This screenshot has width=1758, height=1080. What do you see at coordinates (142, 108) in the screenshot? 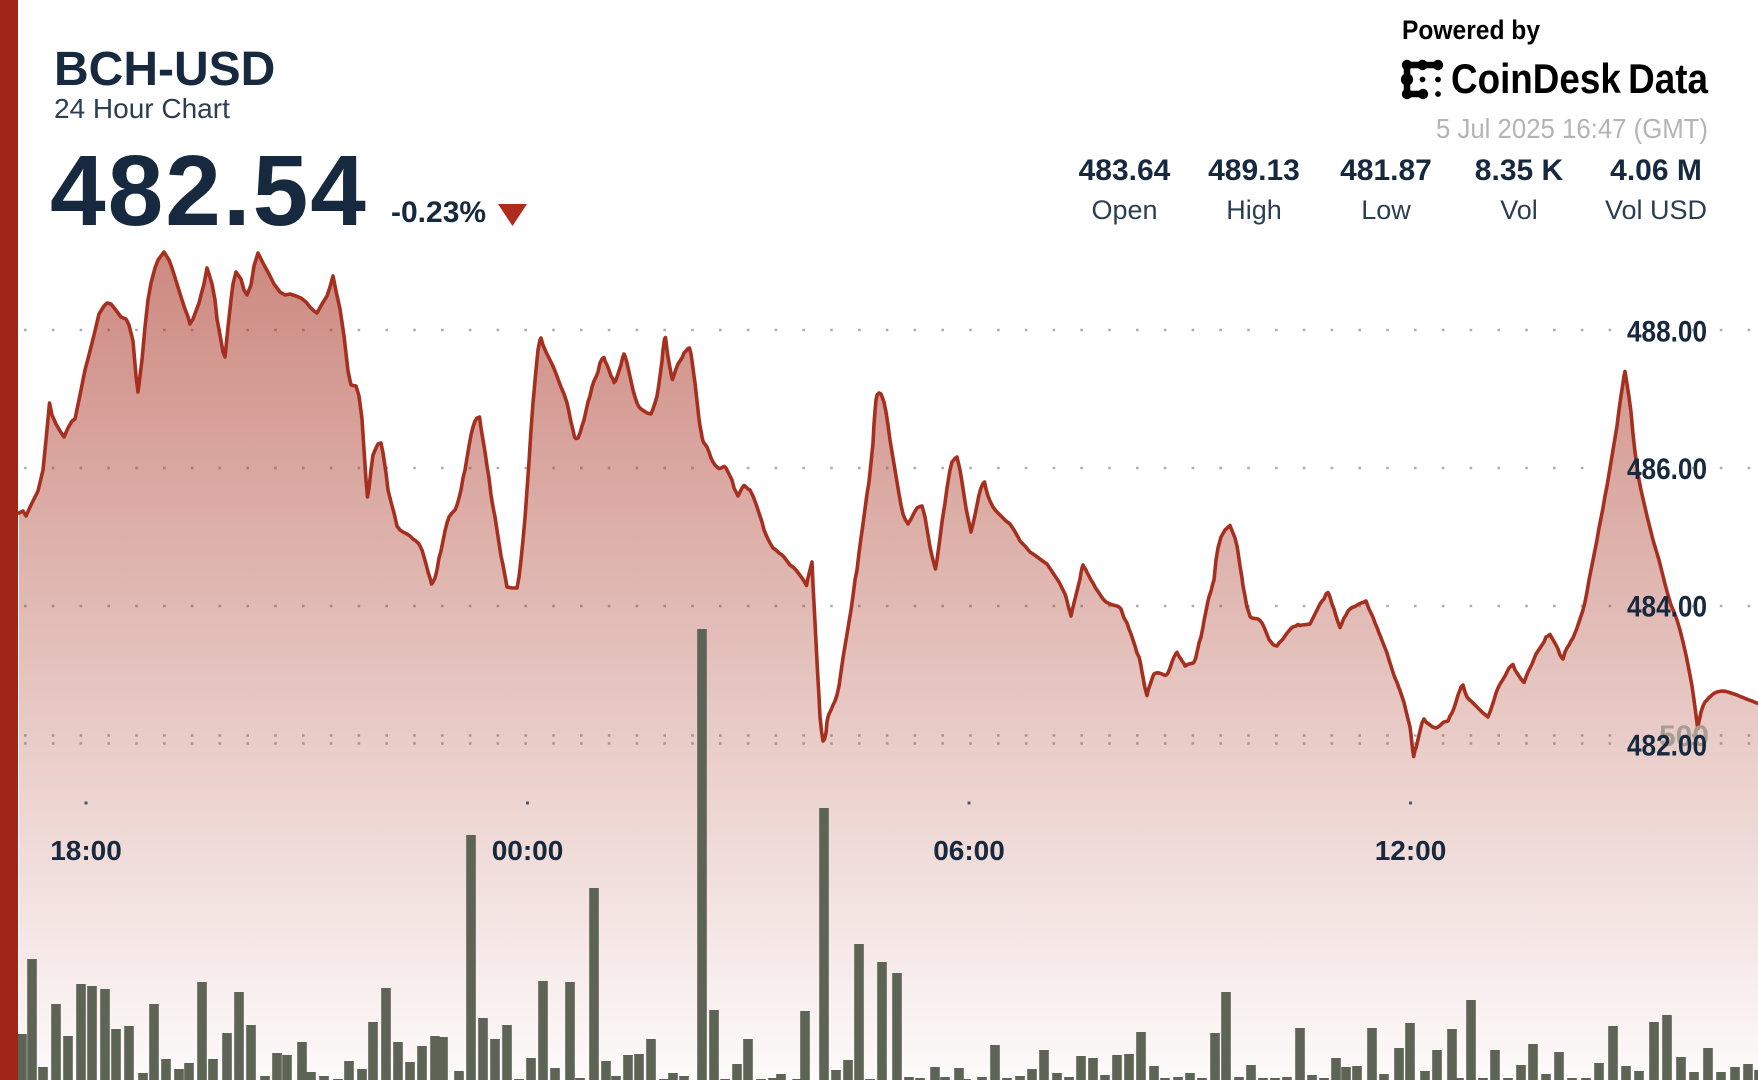
I see `svg-text: 24 Hour Chart` at bounding box center [142, 108].